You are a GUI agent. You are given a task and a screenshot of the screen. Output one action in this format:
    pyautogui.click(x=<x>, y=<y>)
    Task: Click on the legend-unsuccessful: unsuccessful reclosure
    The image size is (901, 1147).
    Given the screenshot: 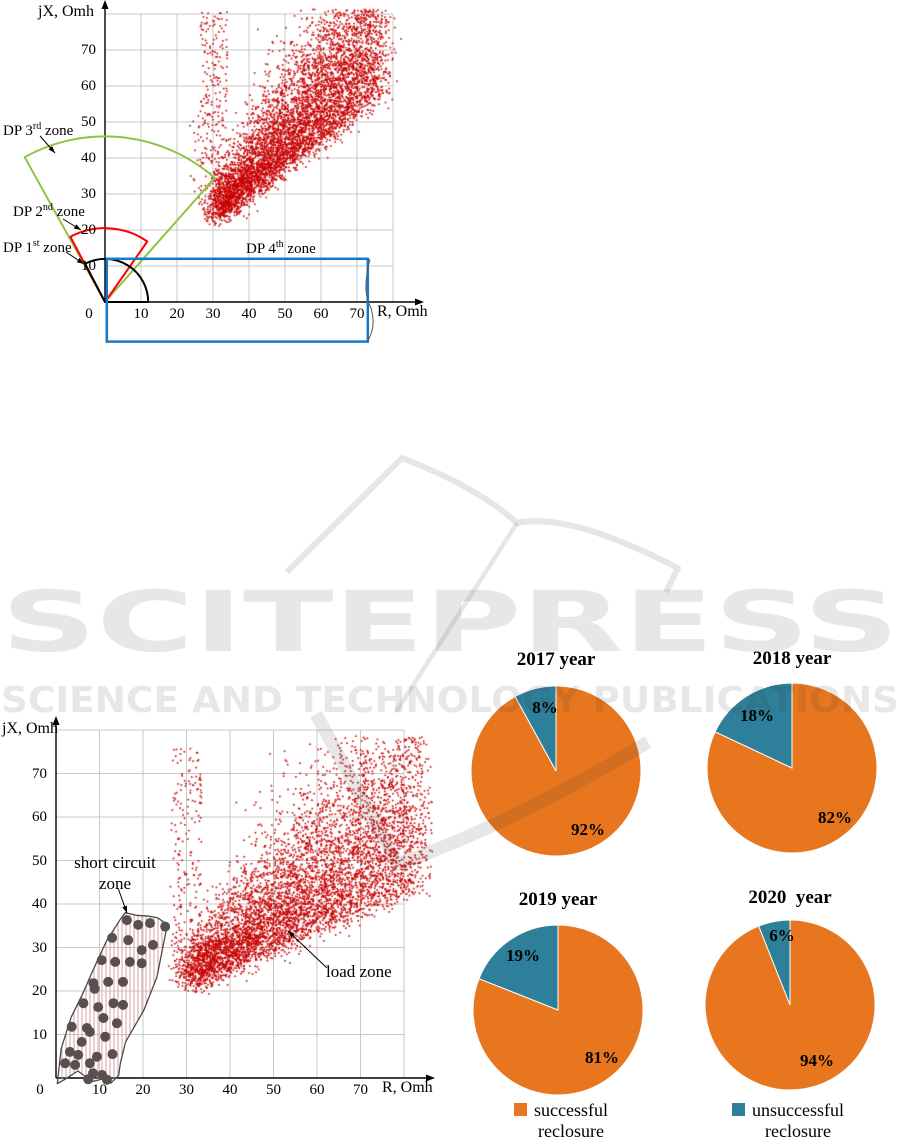 What is the action you would take?
    pyautogui.click(x=788, y=1121)
    